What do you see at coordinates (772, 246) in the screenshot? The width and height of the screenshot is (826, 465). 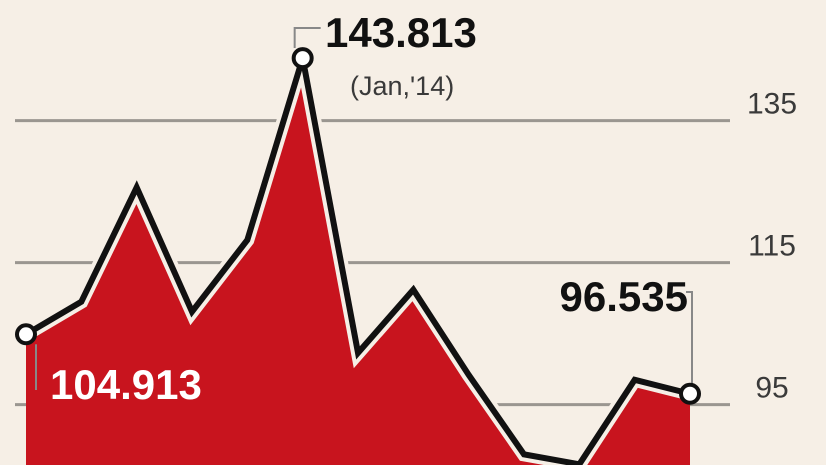 I see `y-tick-label: 115` at bounding box center [772, 246].